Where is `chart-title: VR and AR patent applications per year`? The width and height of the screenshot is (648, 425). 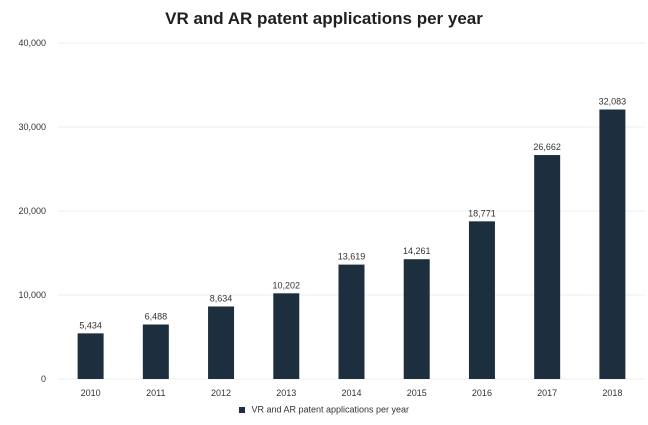 chart-title: VR and AR patent applications per year is located at coordinates (324, 18).